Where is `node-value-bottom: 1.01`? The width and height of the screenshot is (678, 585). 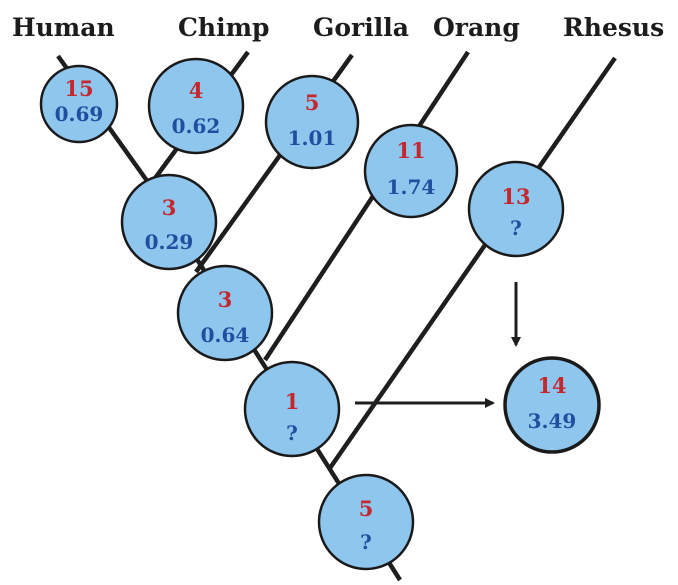 node-value-bottom: 1.01 is located at coordinates (312, 138).